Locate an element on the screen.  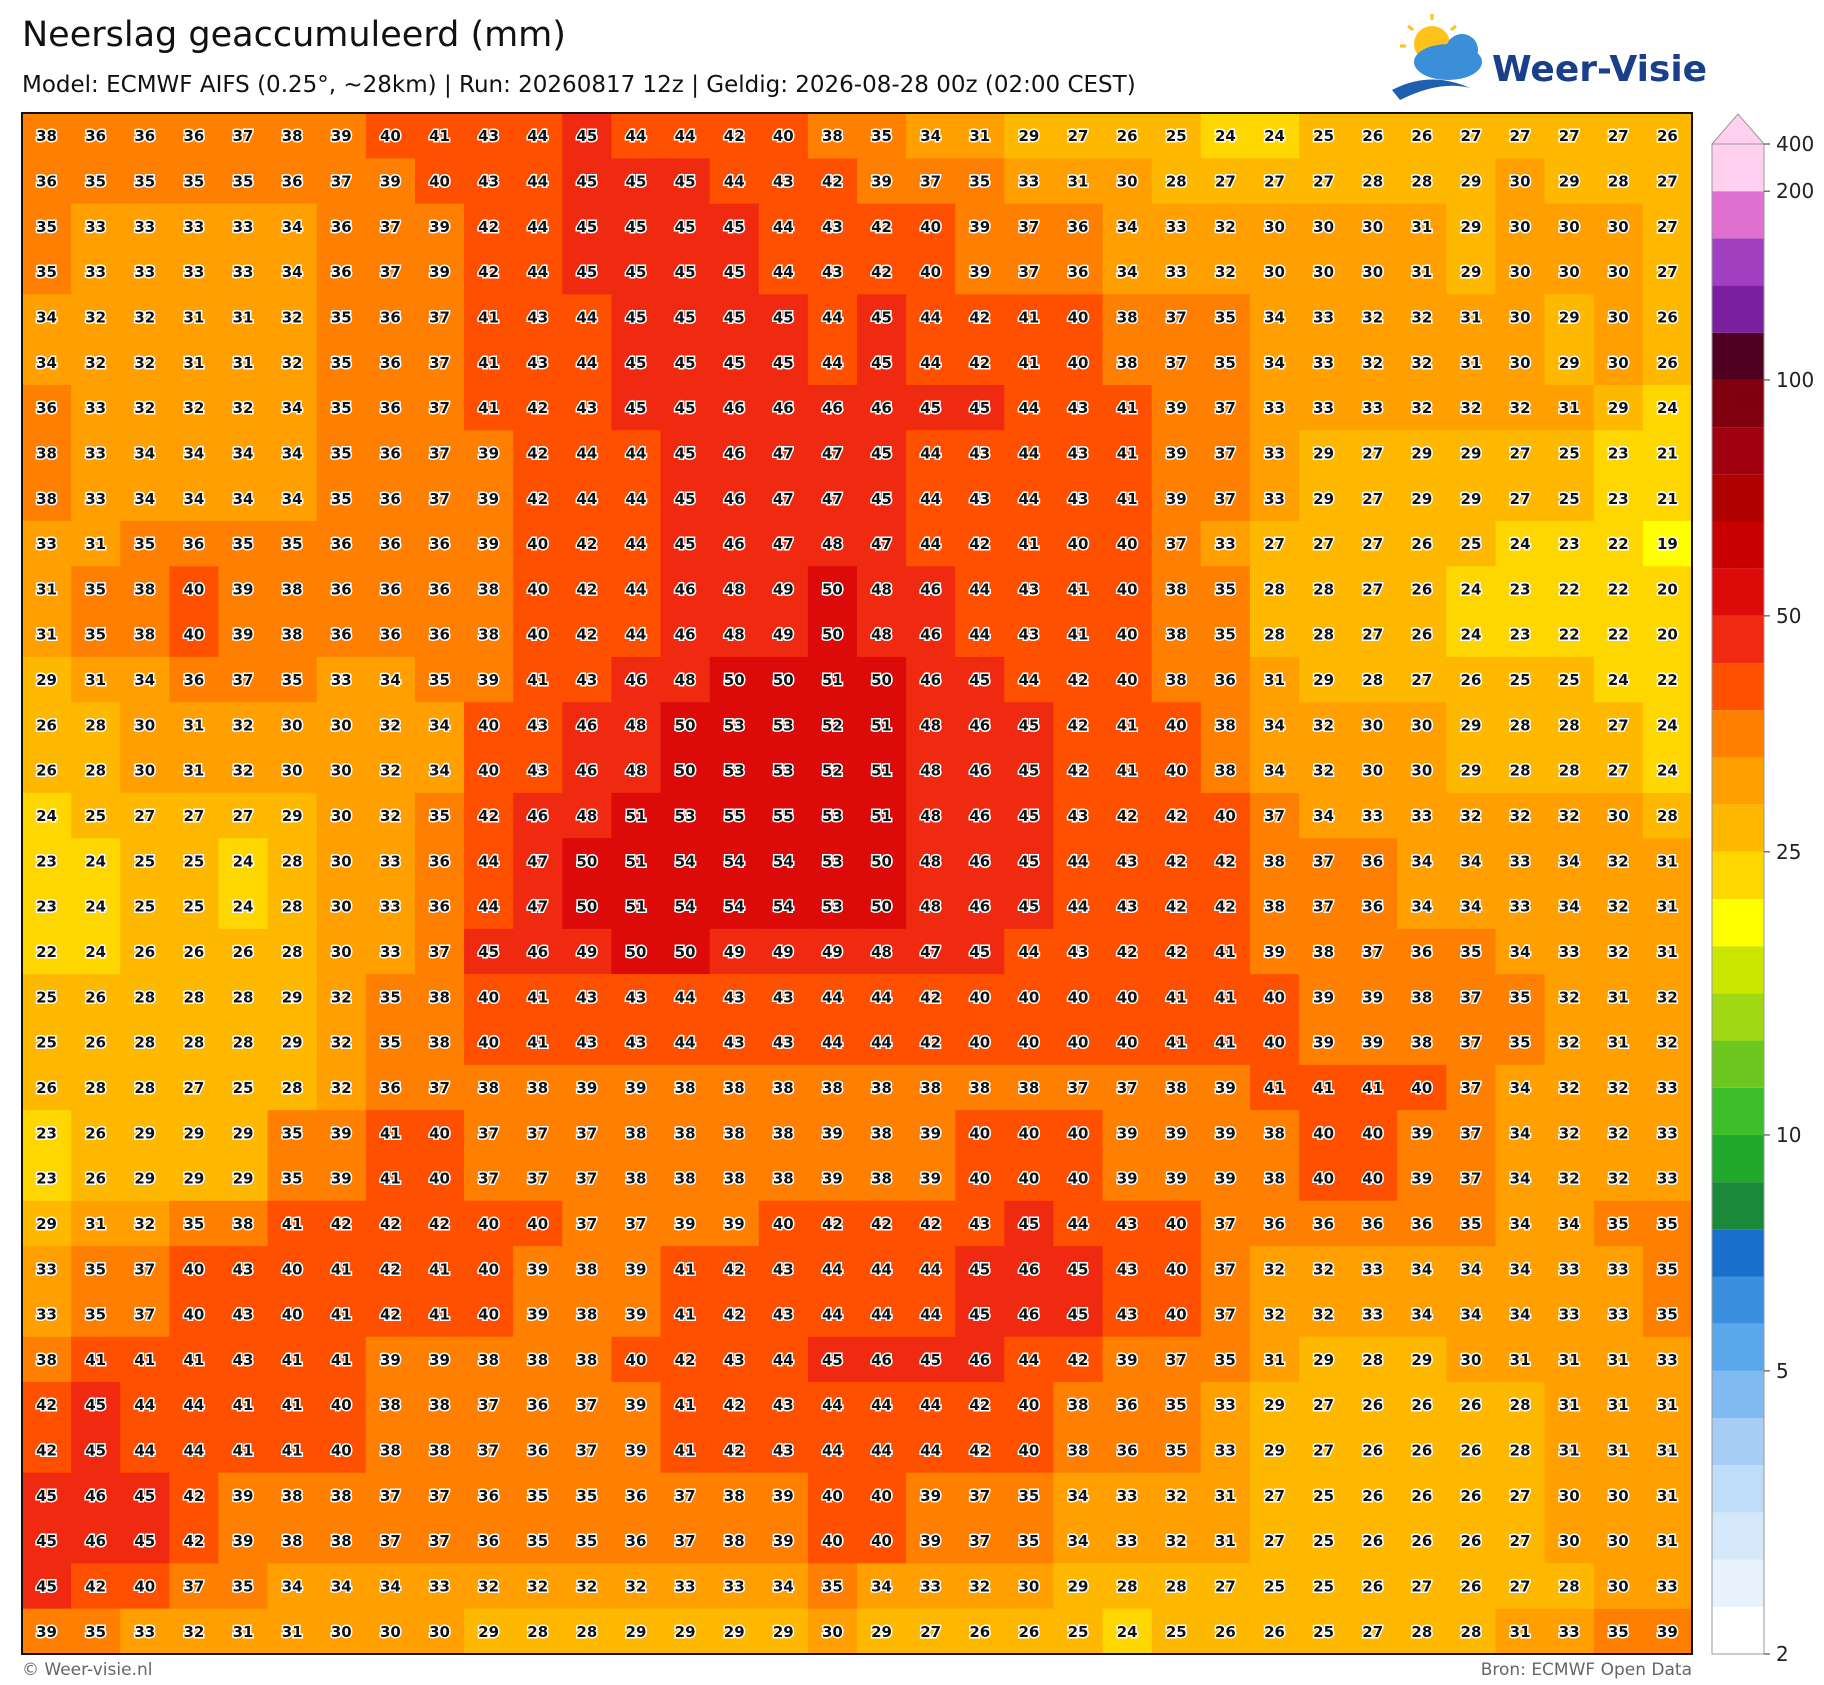
cell-value: 30 is located at coordinates (1274, 272).